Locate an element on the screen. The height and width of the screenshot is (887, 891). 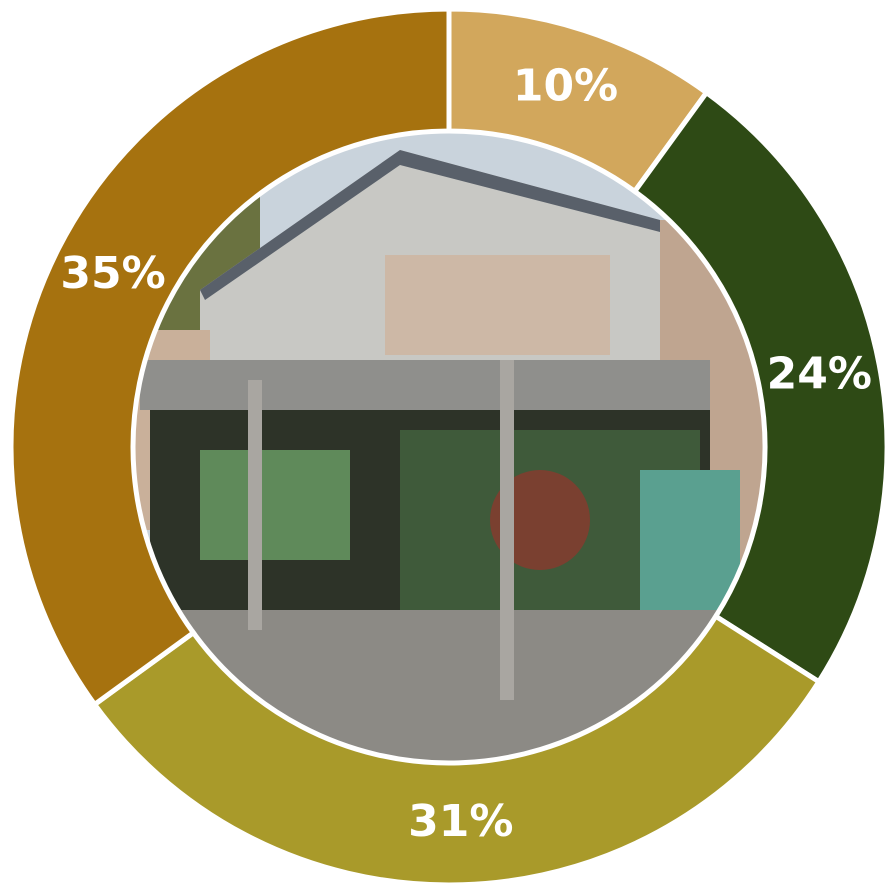
canopy is located at coordinates (425, 385).